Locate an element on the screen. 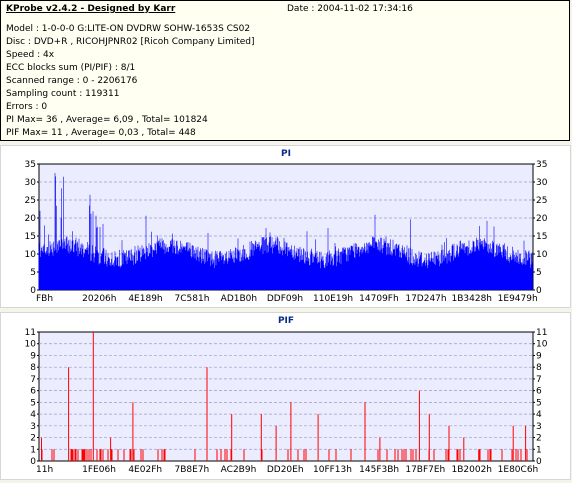 This screenshot has width=572, height=483. x-tick-label: 10FF13h is located at coordinates (332, 470).